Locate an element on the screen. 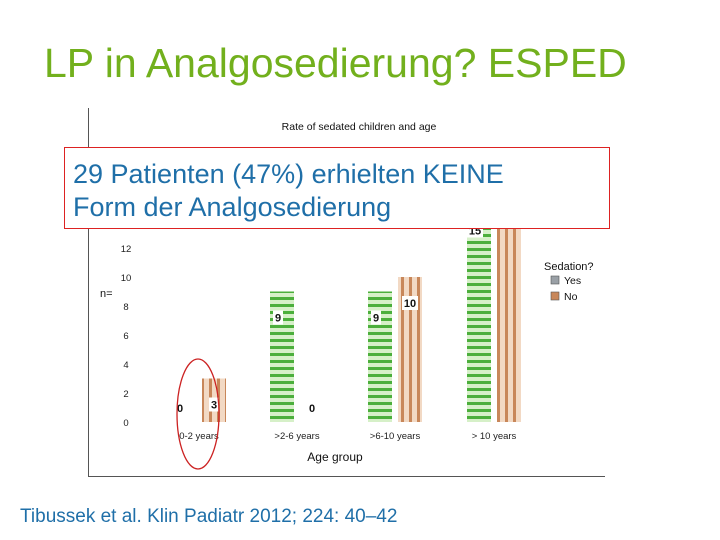 This screenshot has height=540, width=720. highlight-circle is located at coordinates (198, 414).